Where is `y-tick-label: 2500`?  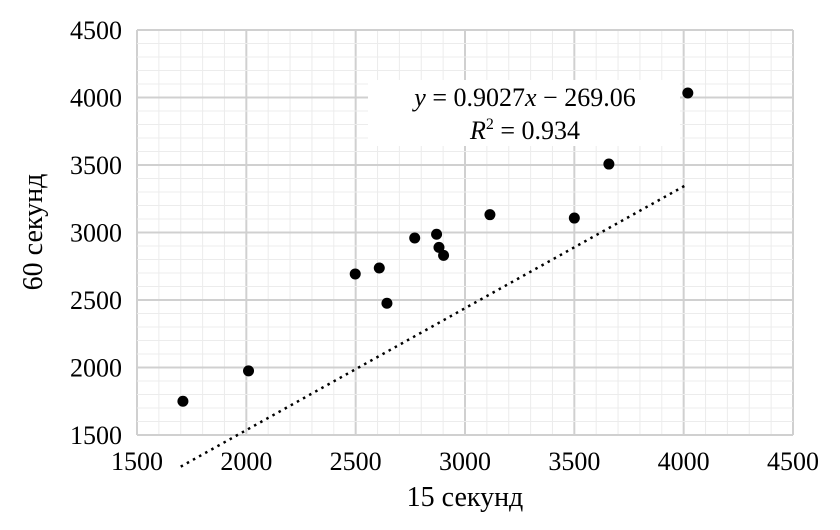
y-tick-label: 2500 is located at coordinates (96, 300).